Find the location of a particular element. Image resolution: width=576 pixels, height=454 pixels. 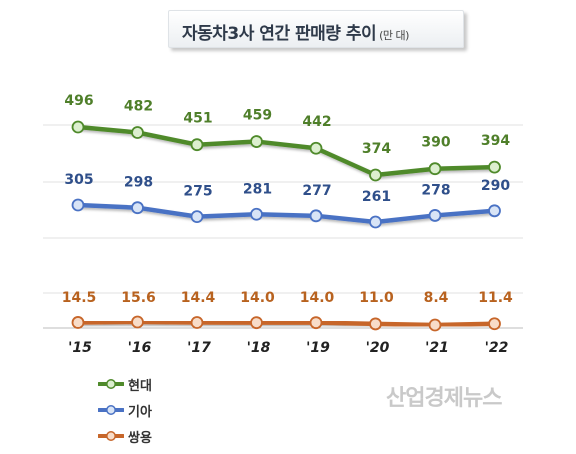

chart-unit: (만 대) is located at coordinates (394, 35).